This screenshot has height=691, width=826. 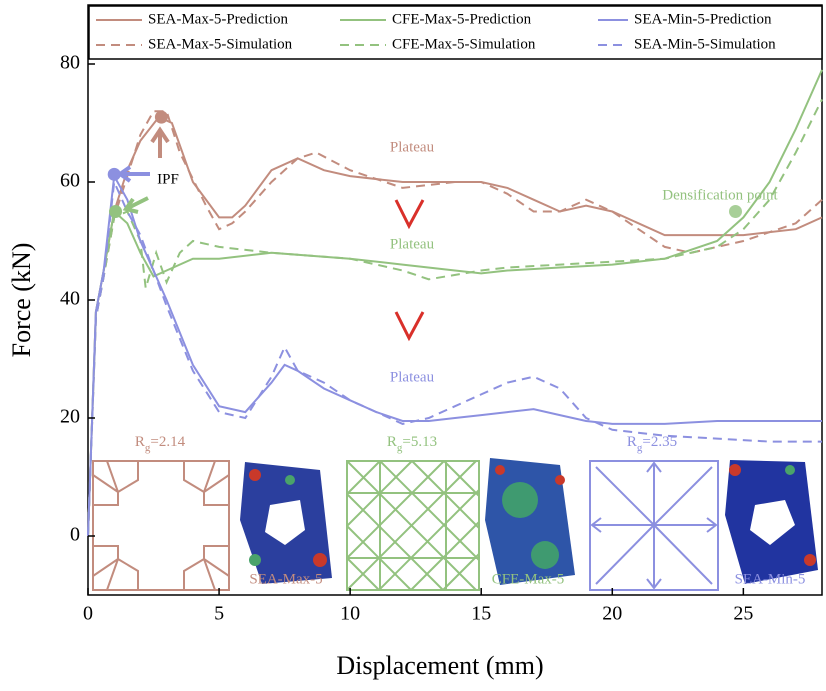 I want to click on rg-rest: =5.13, so click(x=419, y=442).